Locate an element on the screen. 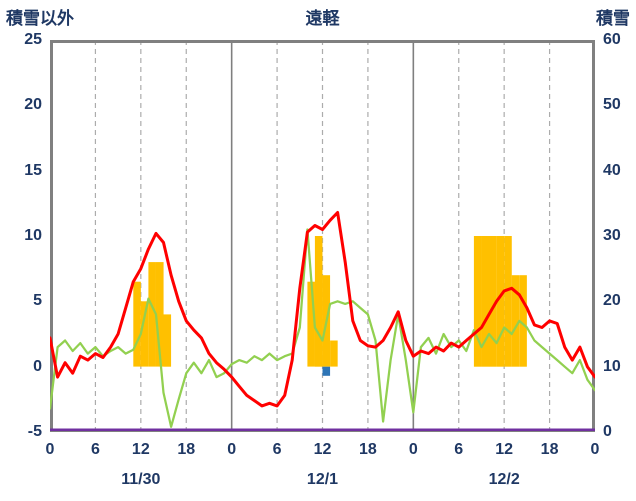 This screenshot has width=636, height=501. left-axis-tick-label: 25 is located at coordinates (33, 39).